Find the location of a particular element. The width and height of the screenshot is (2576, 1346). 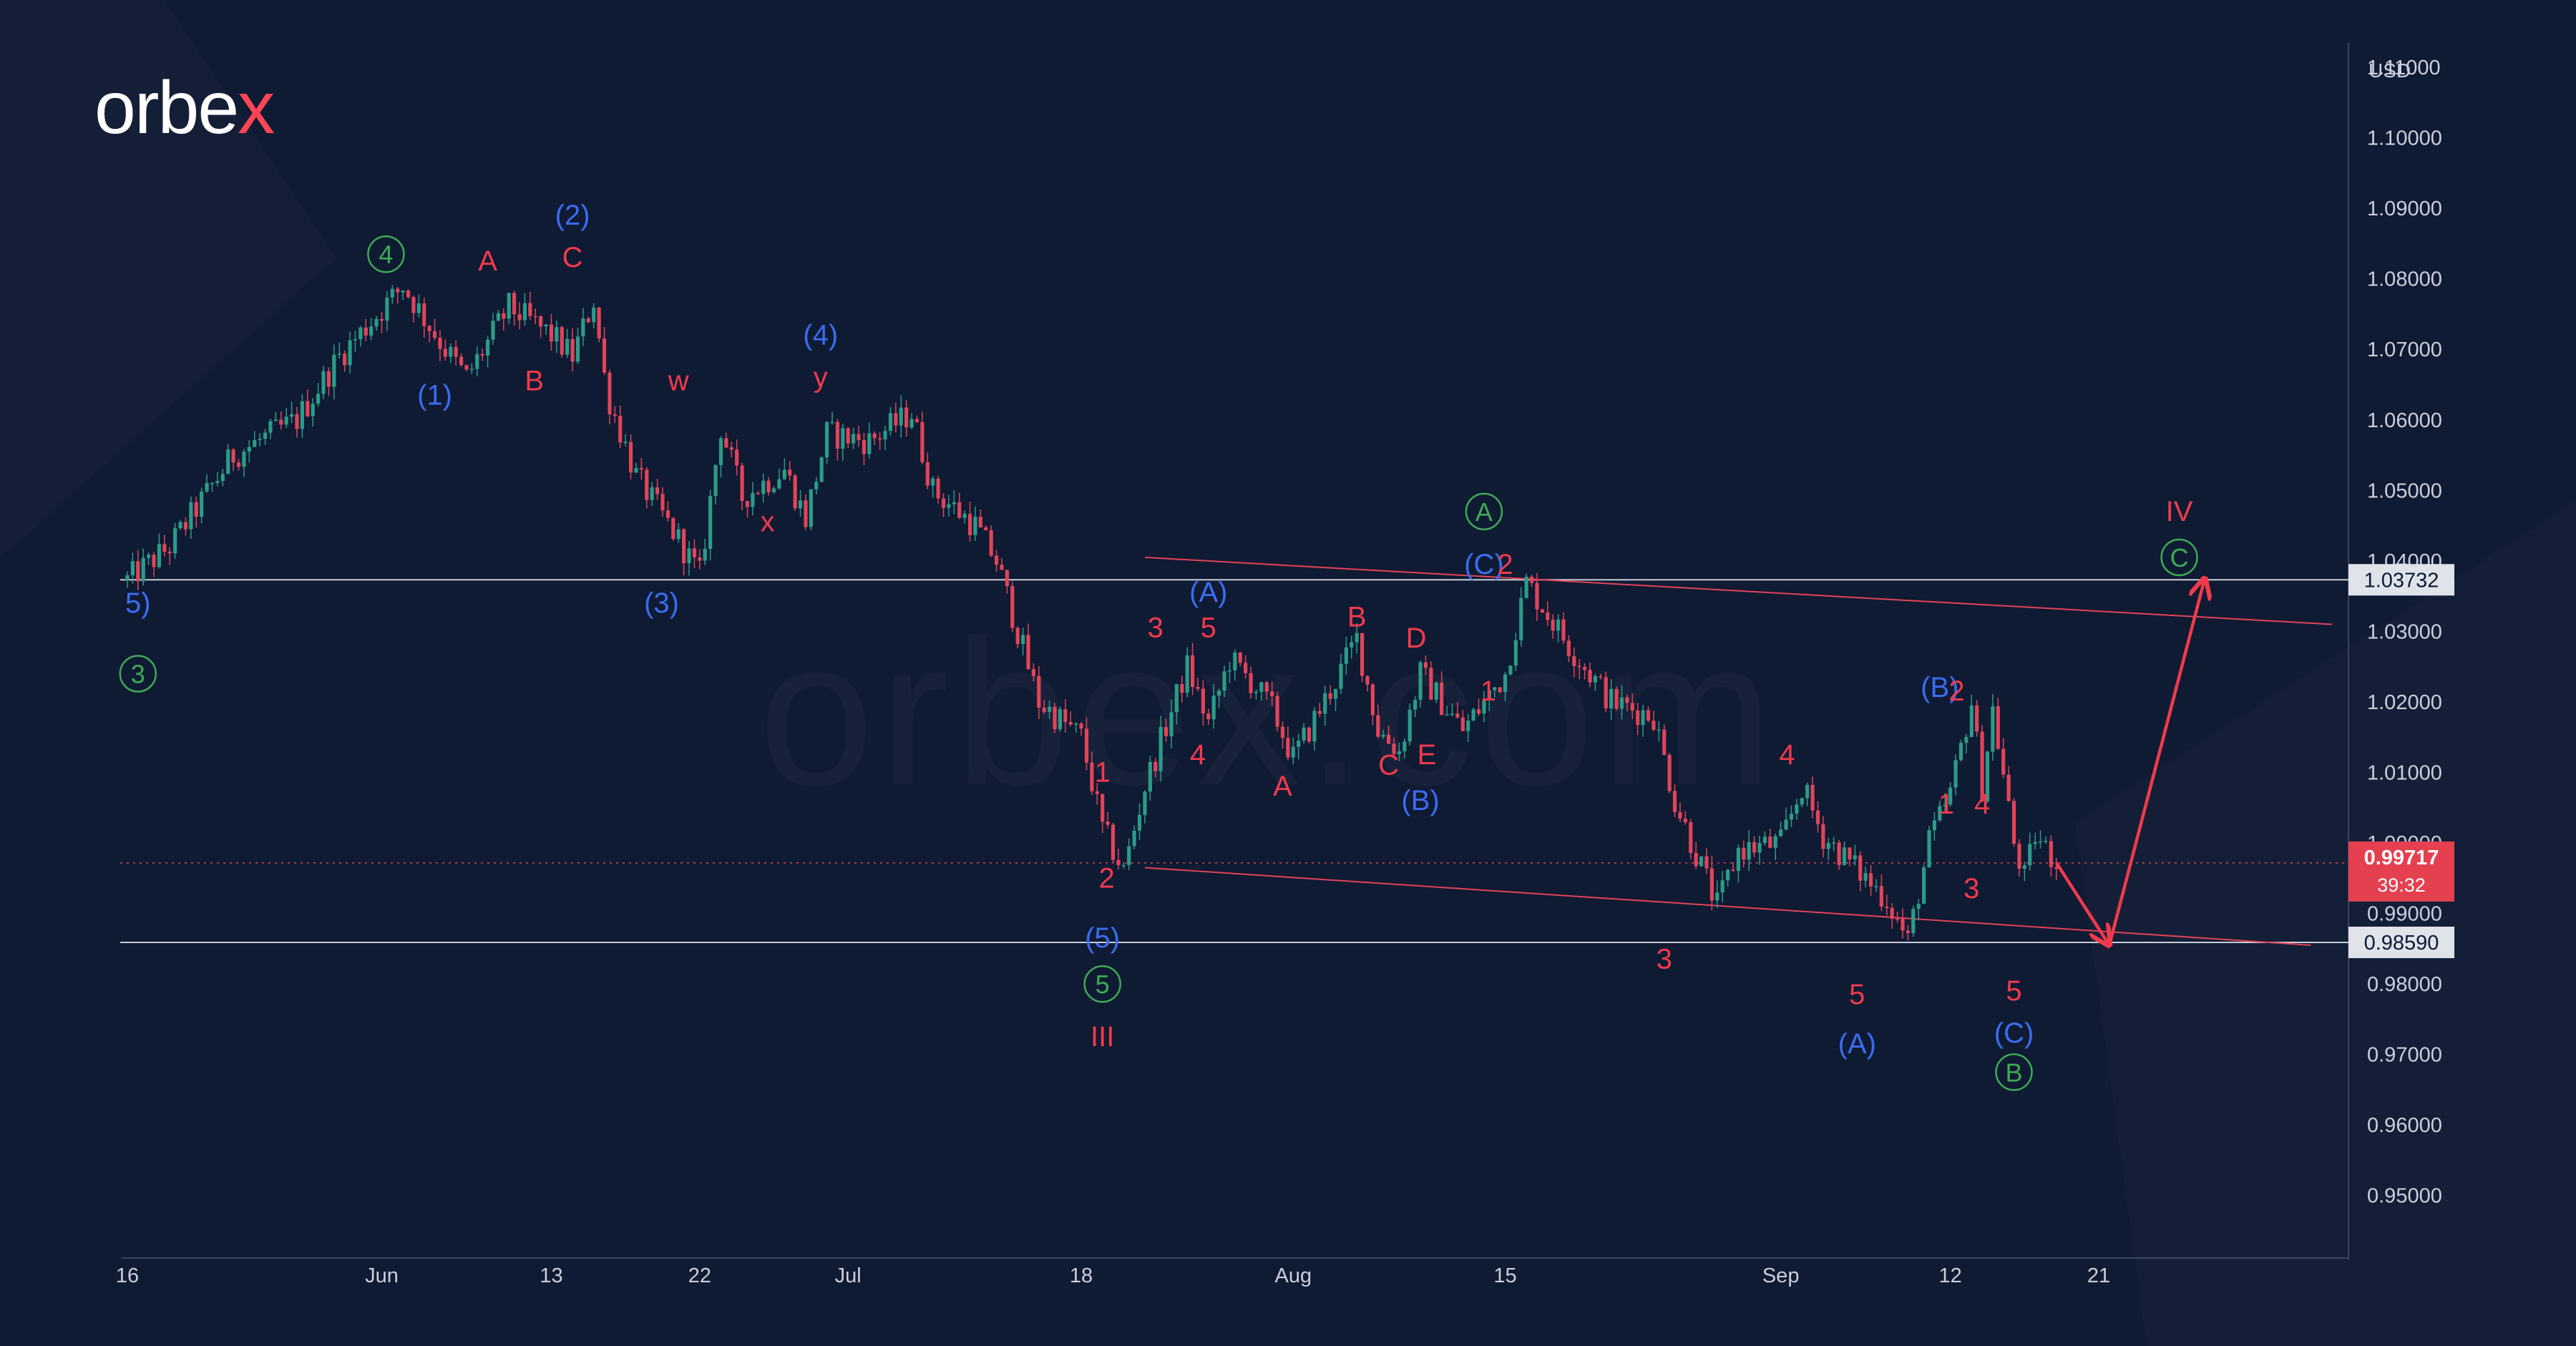

wave-label: (2) is located at coordinates (572, 215).